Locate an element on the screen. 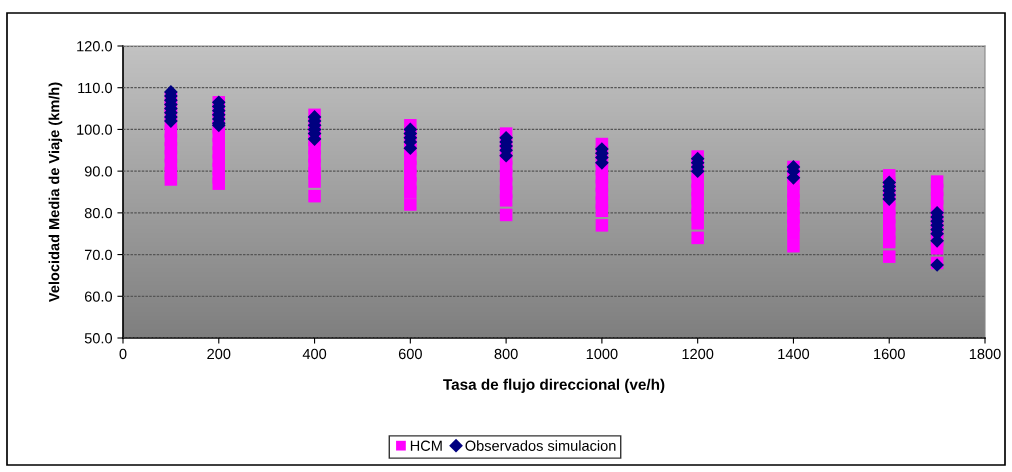 This screenshot has height=472, width=1012. y-tick-label: 120.0 is located at coordinates (95, 46).